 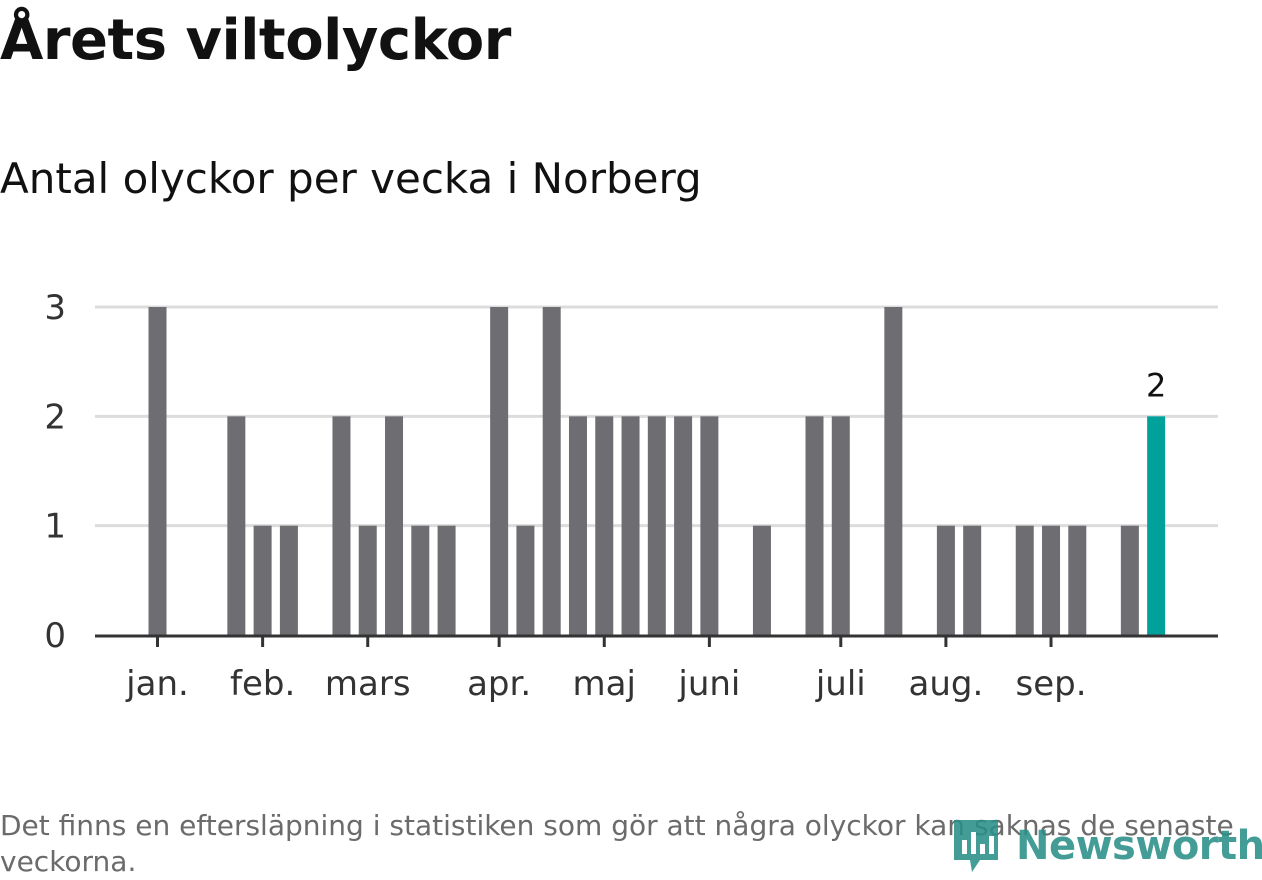 I want to click on y-axis-ticks: 0 1 2 3, so click(x=55, y=472).